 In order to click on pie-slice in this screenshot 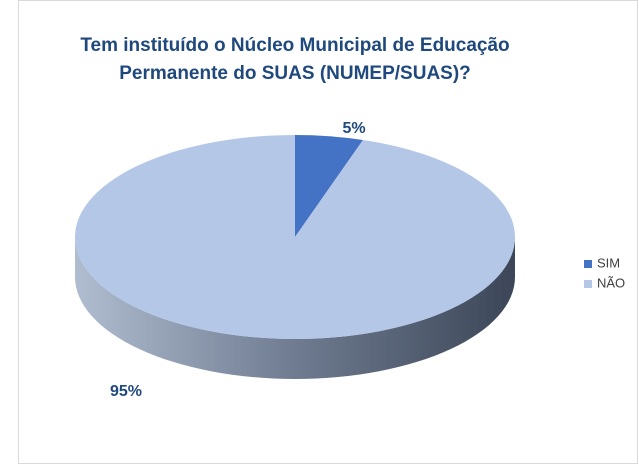, I will do `click(329, 186)`.